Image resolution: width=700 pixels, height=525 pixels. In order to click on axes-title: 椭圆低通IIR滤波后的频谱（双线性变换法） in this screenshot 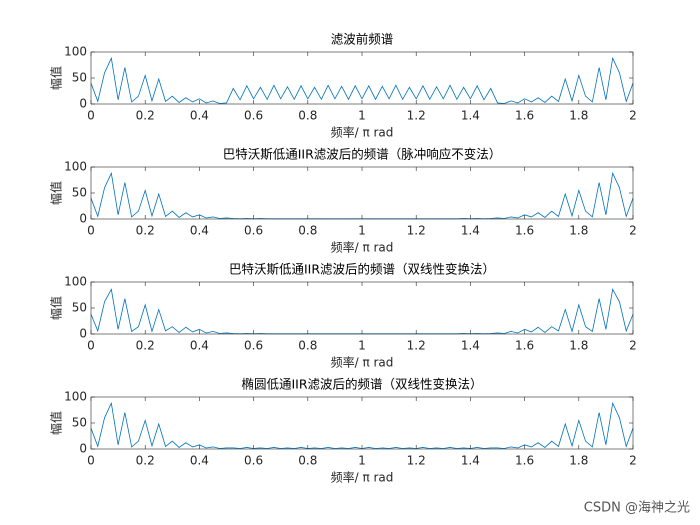, I will do `click(361, 384)`.